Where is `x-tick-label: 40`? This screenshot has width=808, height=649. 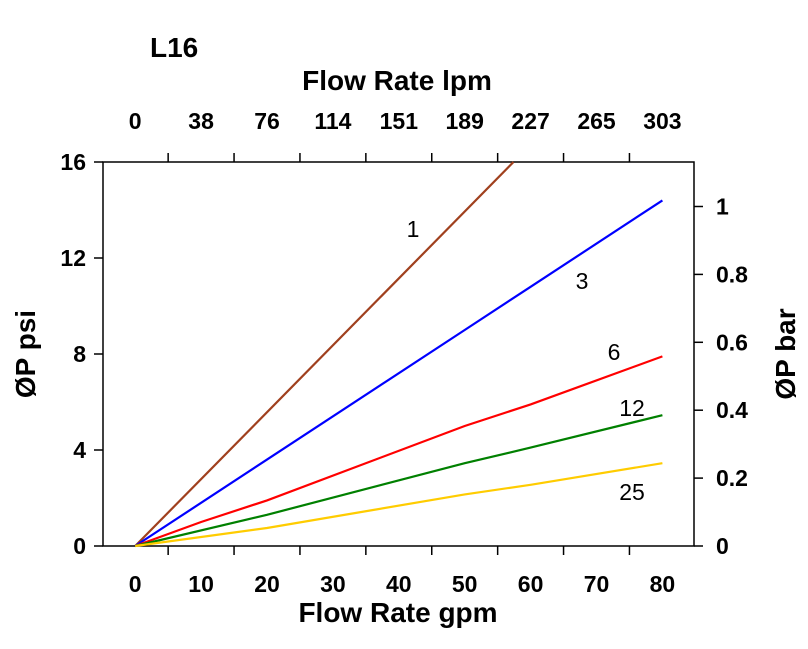 x-tick-label: 40 is located at coordinates (399, 584).